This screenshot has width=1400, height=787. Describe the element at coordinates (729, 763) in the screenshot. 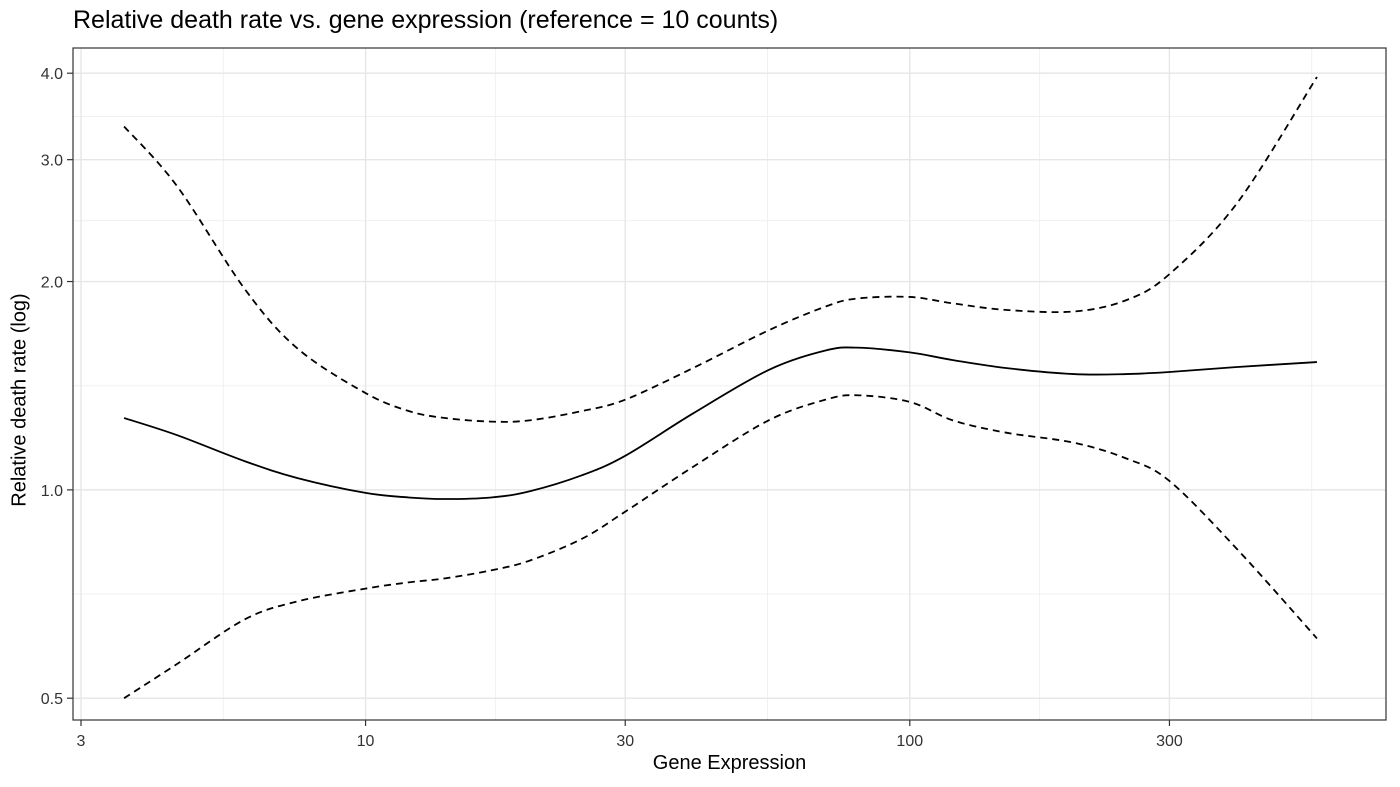

I see `x-axis-label: Gene Expression` at that location.